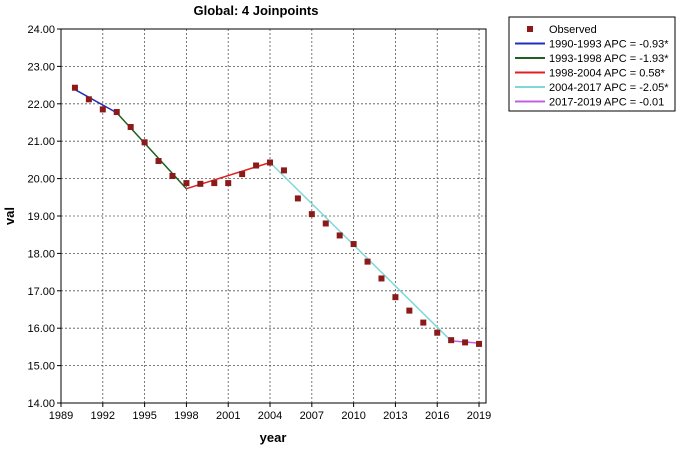 This screenshot has width=685, height=450. What do you see at coordinates (41, 254) in the screenshot?
I see `y-tick-label: 18.00` at bounding box center [41, 254].